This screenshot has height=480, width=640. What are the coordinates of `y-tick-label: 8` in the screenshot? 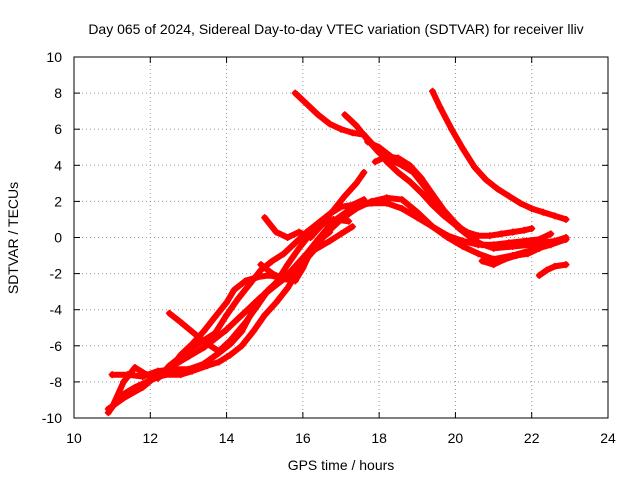 It's located at (58, 93).